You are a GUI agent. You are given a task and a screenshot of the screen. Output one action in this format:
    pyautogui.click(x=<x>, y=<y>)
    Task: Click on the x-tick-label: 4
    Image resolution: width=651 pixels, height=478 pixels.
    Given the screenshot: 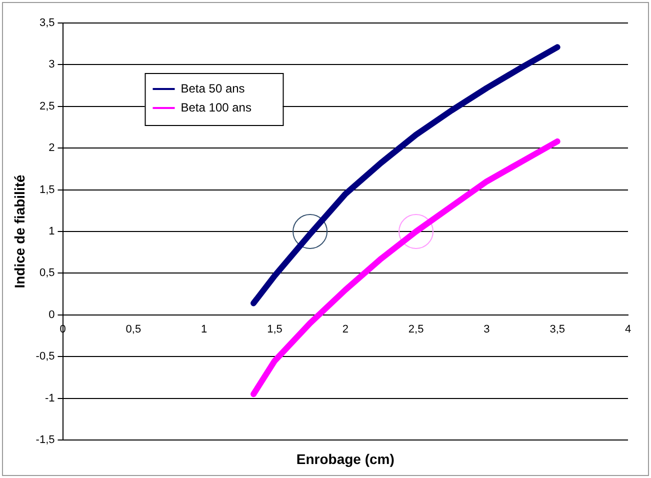 What is the action you would take?
    pyautogui.click(x=628, y=330)
    